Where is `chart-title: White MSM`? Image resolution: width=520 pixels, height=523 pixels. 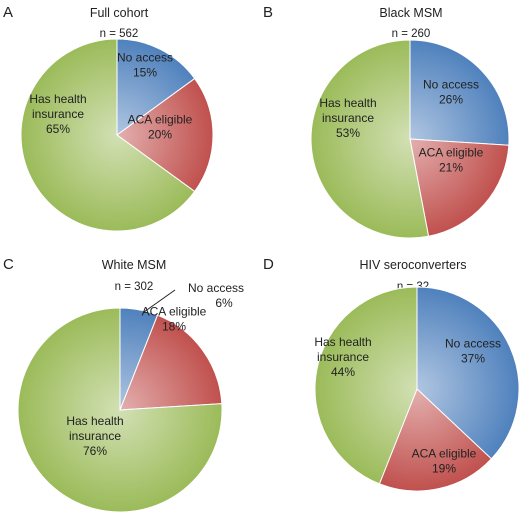
chart-title: White MSM is located at coordinates (134, 265).